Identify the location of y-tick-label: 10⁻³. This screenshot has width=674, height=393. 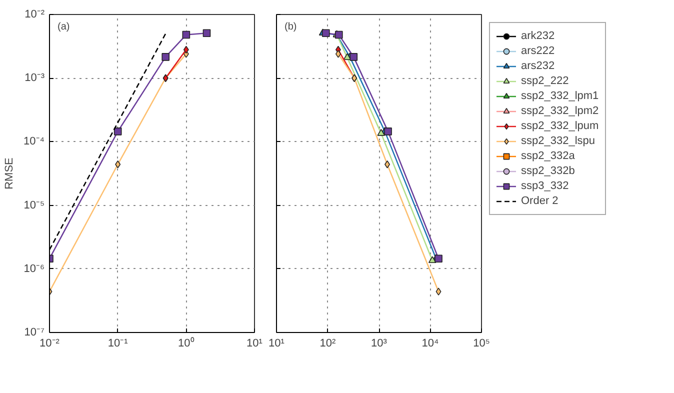
(34, 78).